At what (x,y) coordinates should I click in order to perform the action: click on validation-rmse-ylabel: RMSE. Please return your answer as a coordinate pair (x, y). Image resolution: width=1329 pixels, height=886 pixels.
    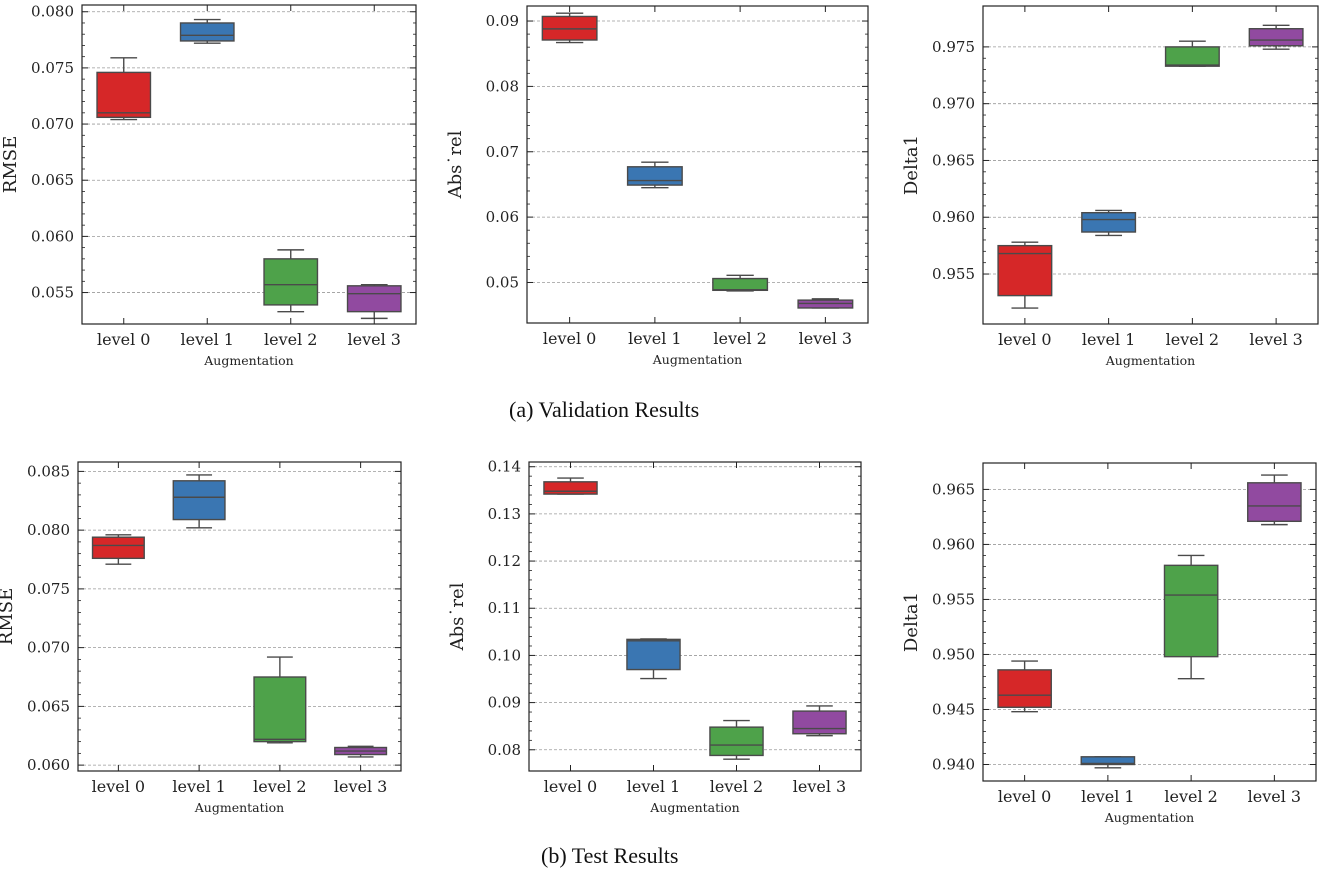
    Looking at the image, I should click on (10, 164).